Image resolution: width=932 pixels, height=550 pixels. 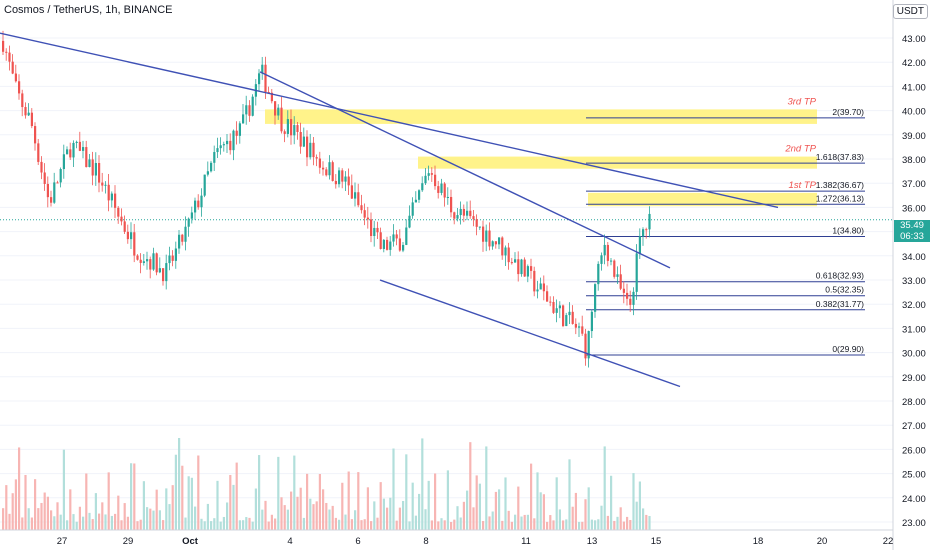 I want to click on price-tick-label: 28.00, so click(x=914, y=402).